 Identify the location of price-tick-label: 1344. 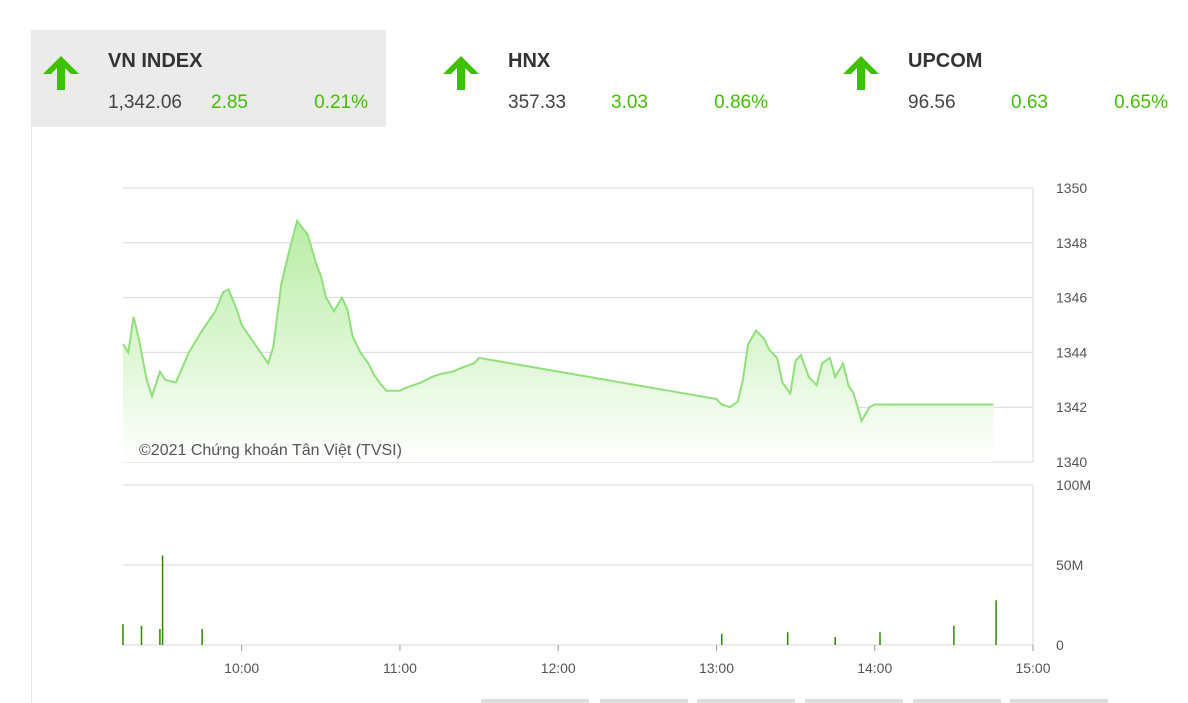
(1071, 352).